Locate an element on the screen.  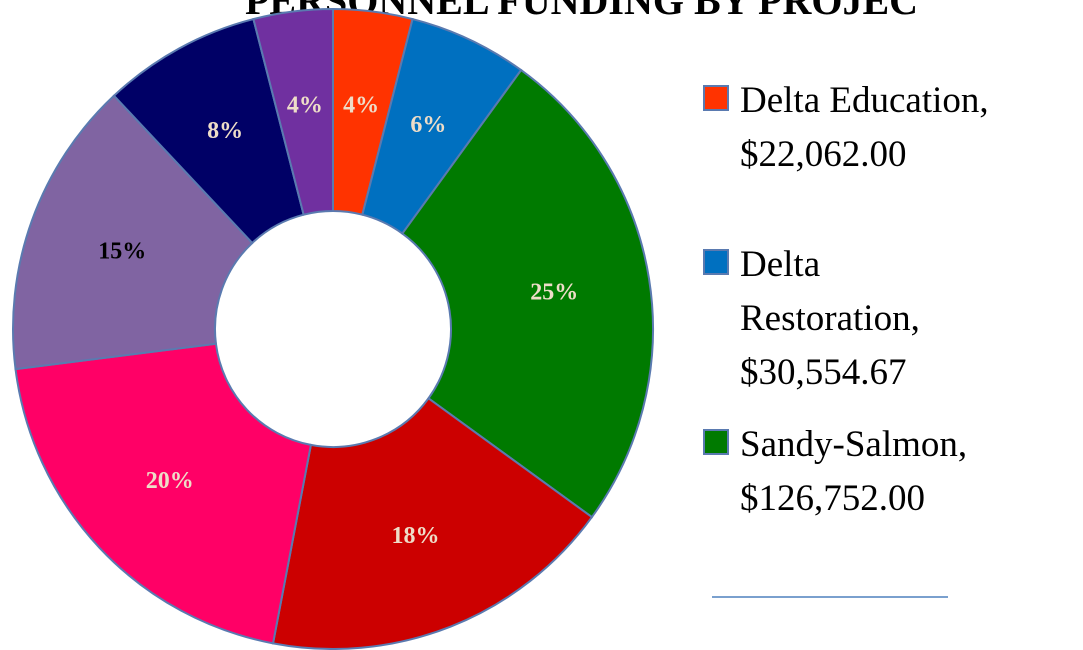
legend-text: Delta is located at coordinates (780, 264).